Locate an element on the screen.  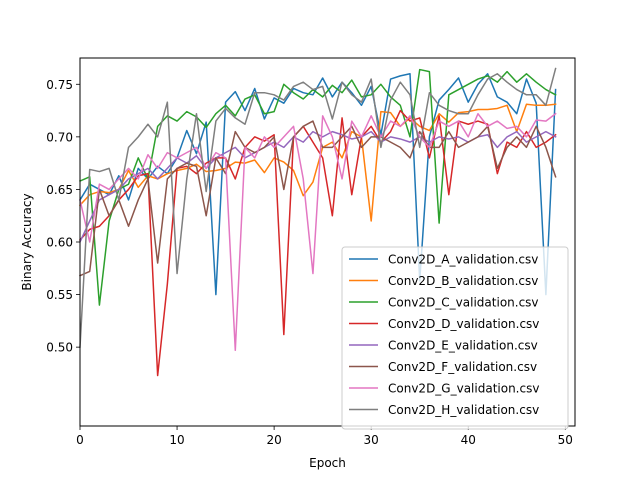
x-axis-label: Epoch is located at coordinates (327, 463).